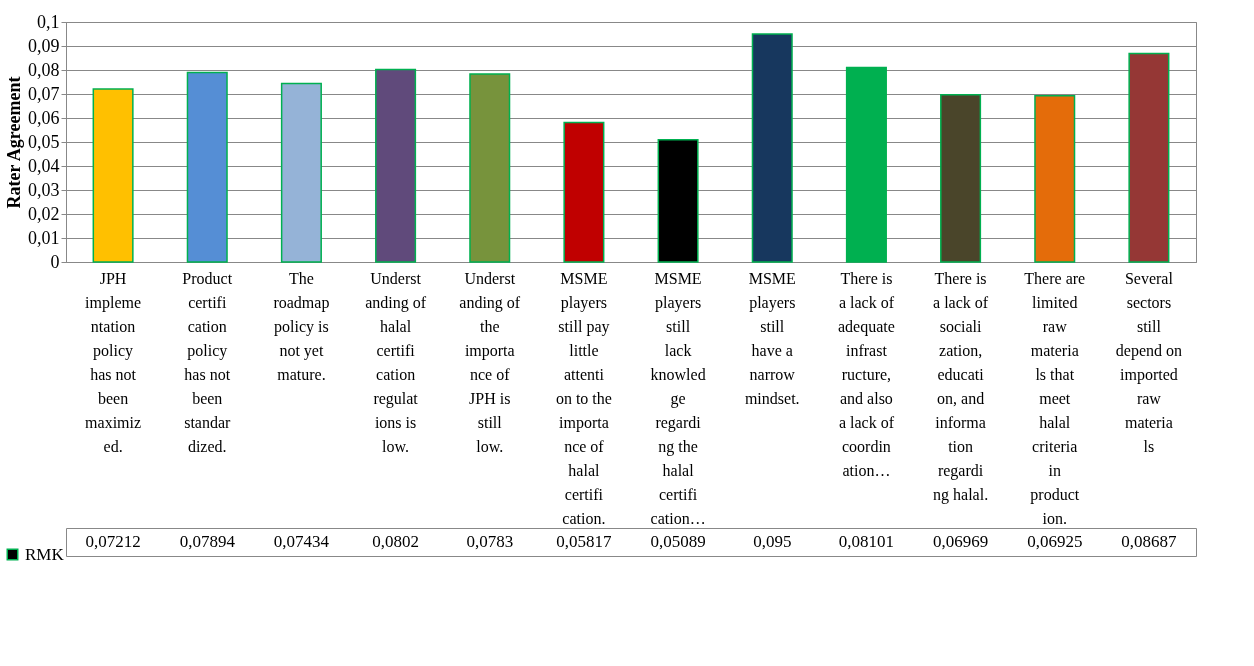 The image size is (1254, 666). I want to click on x-tick-label: The roadmap policy is not yet mature., so click(301, 326).